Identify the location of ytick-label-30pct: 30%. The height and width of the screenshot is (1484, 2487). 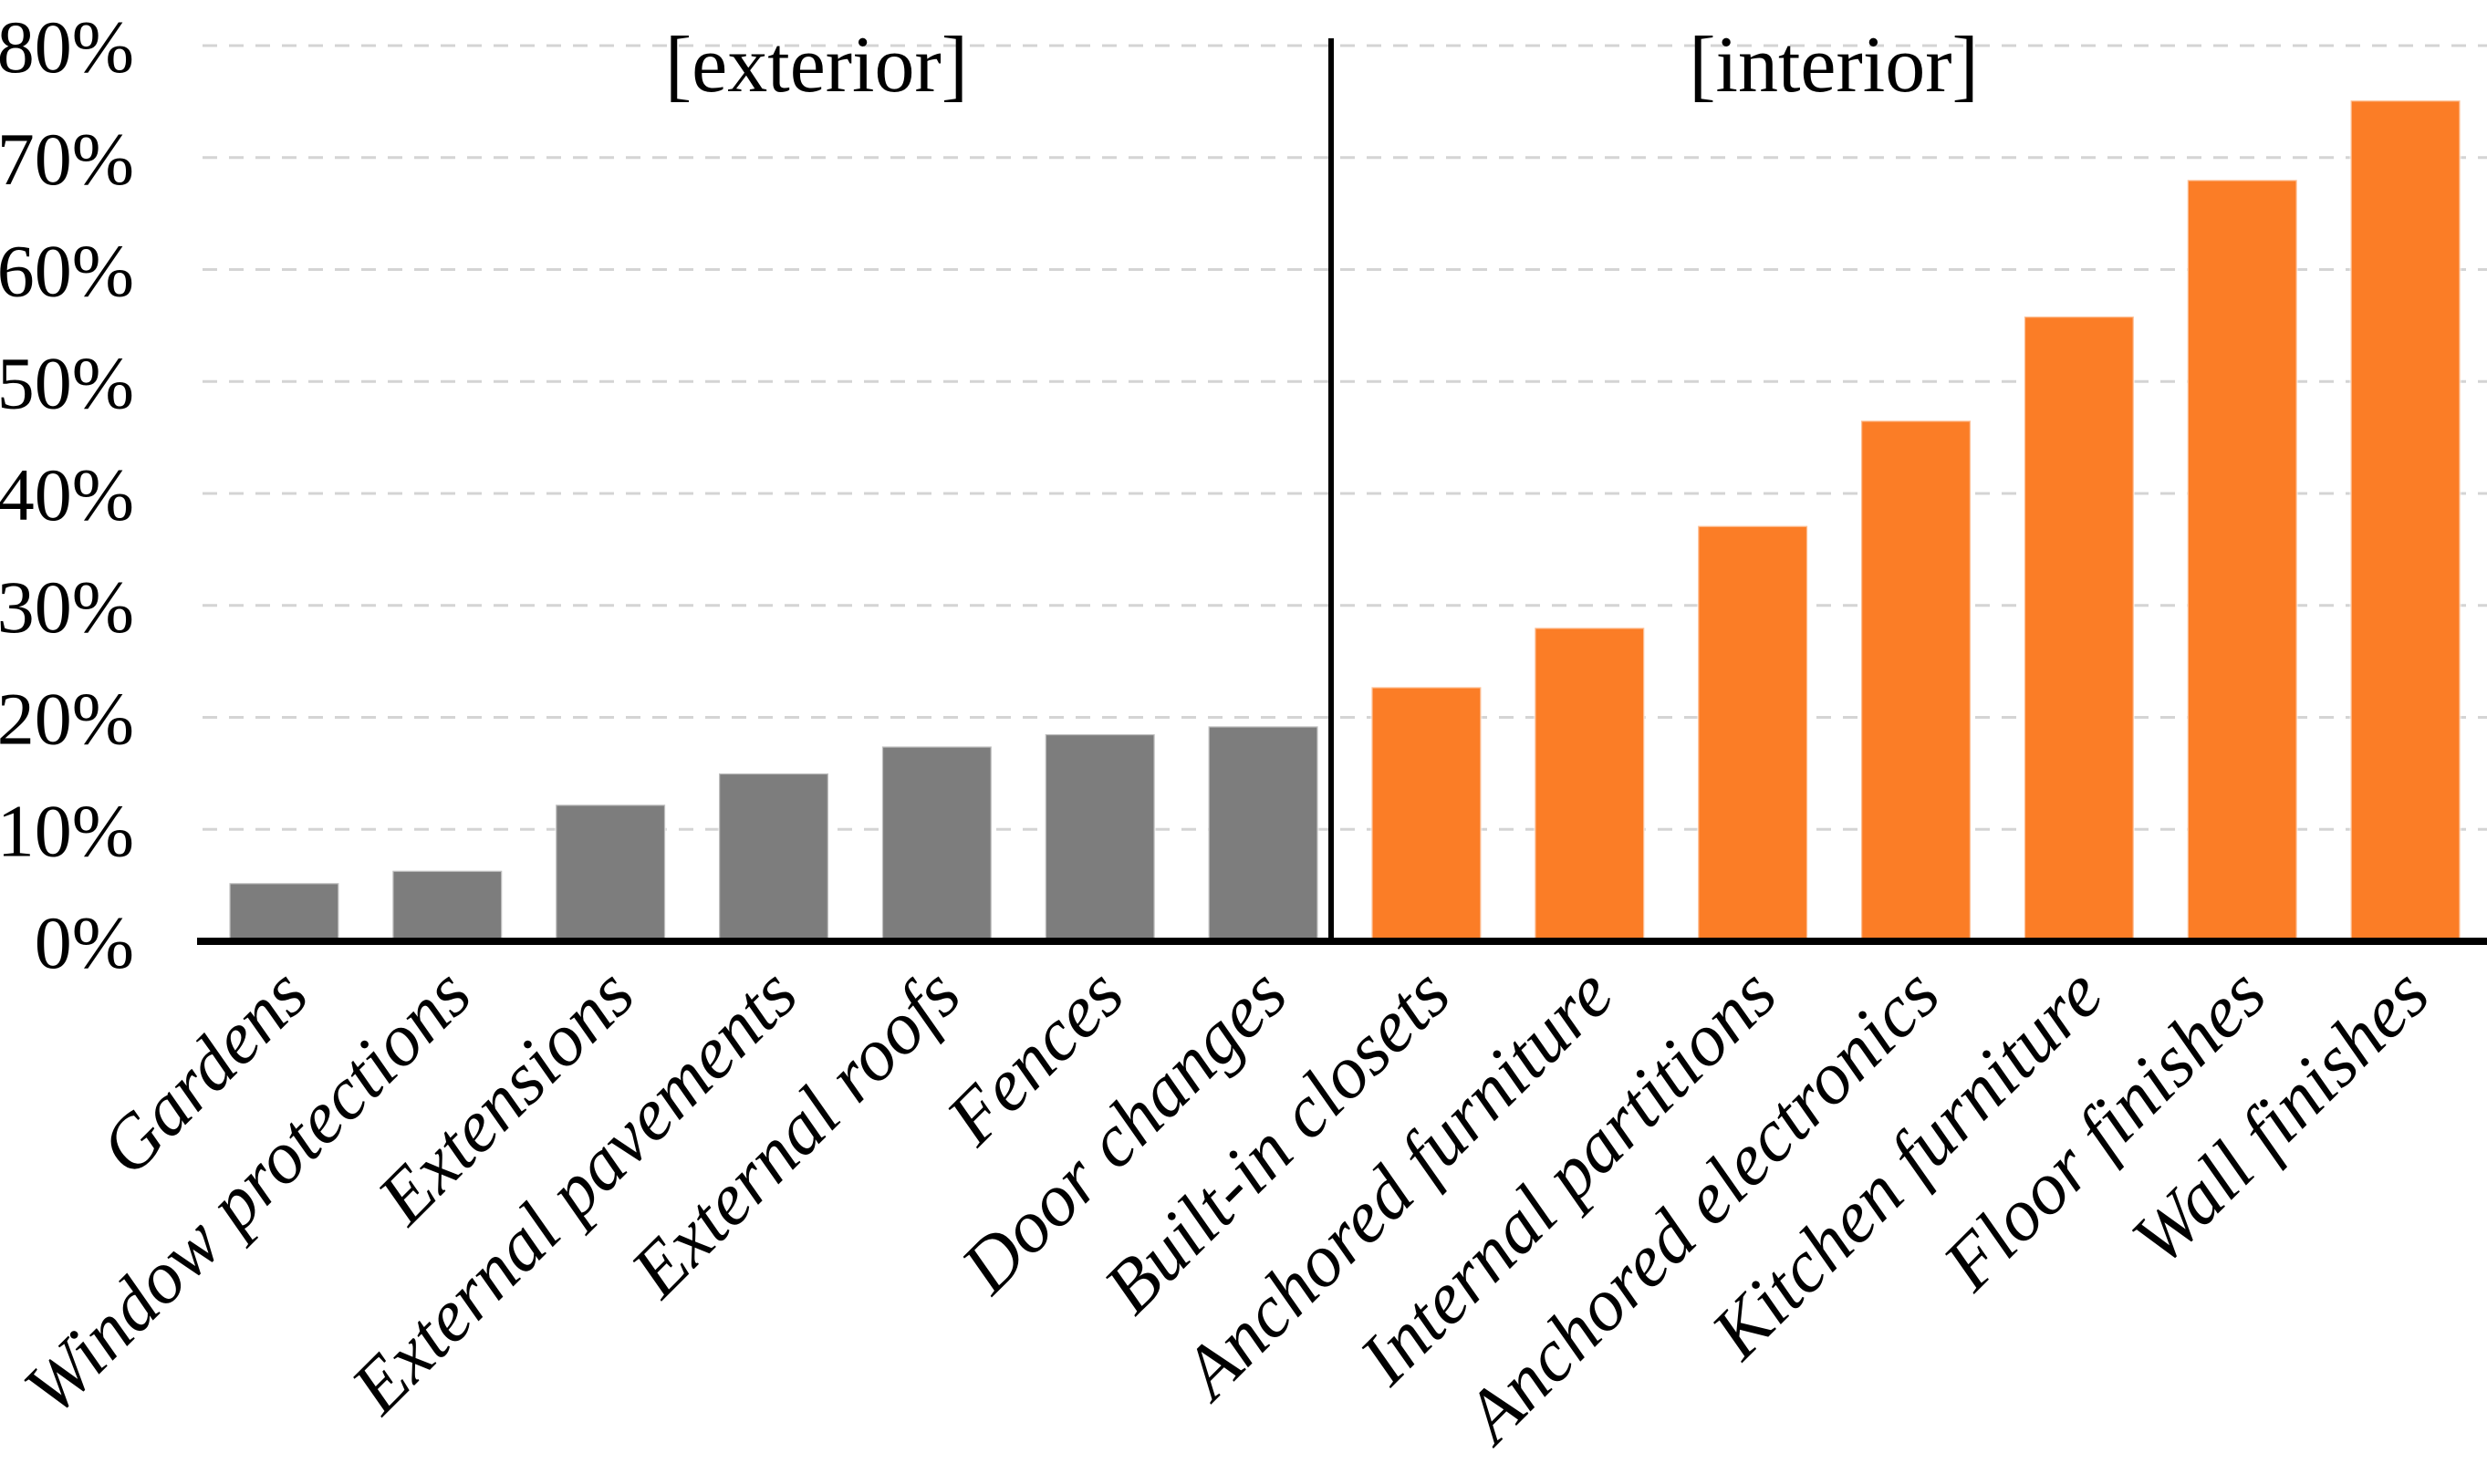
(67, 608).